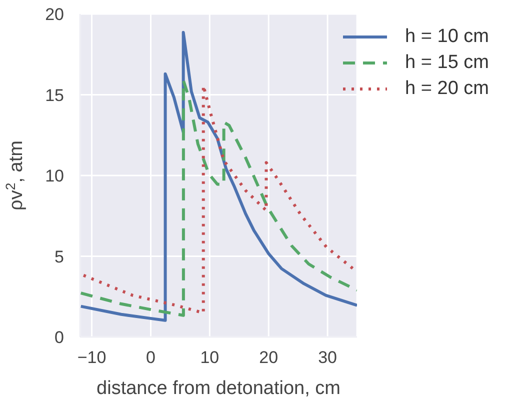 The width and height of the screenshot is (505, 406). Describe the element at coordinates (210, 358) in the screenshot. I see `x-tick-label: 10` at that location.